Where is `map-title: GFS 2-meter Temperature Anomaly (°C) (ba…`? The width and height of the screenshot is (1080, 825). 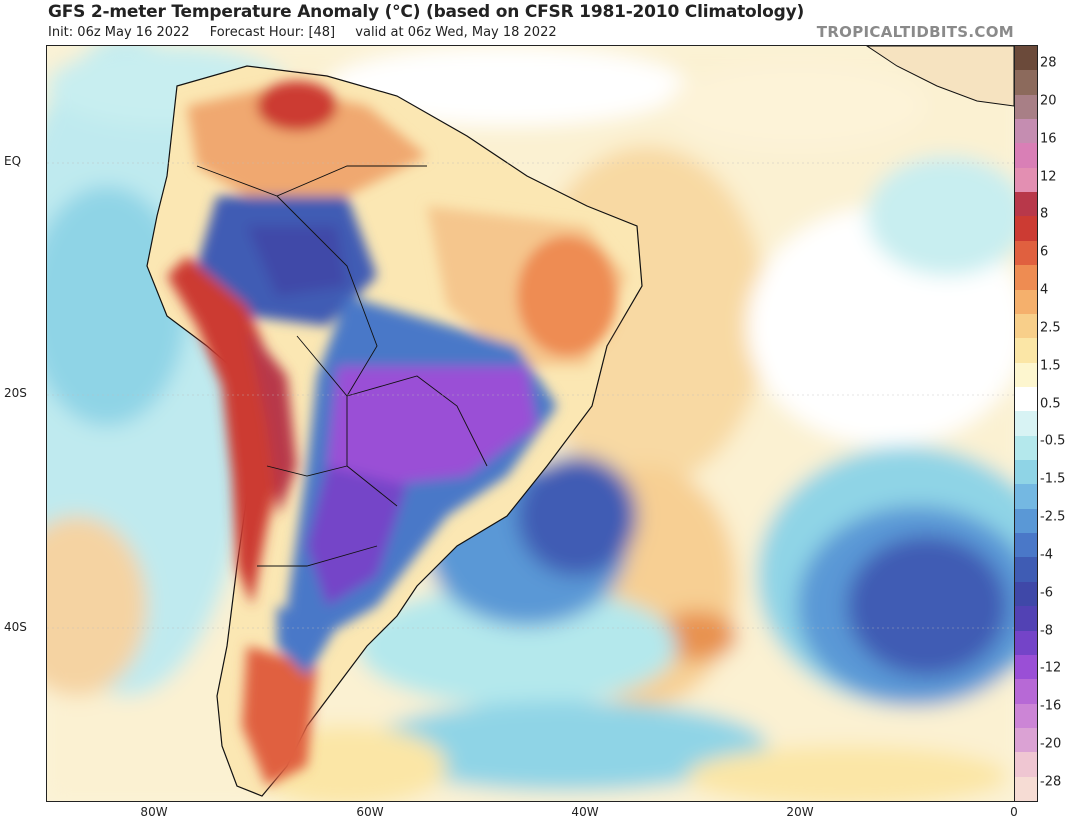 map-title: GFS 2-meter Temperature Anomaly (°C) (ba… is located at coordinates (426, 12).